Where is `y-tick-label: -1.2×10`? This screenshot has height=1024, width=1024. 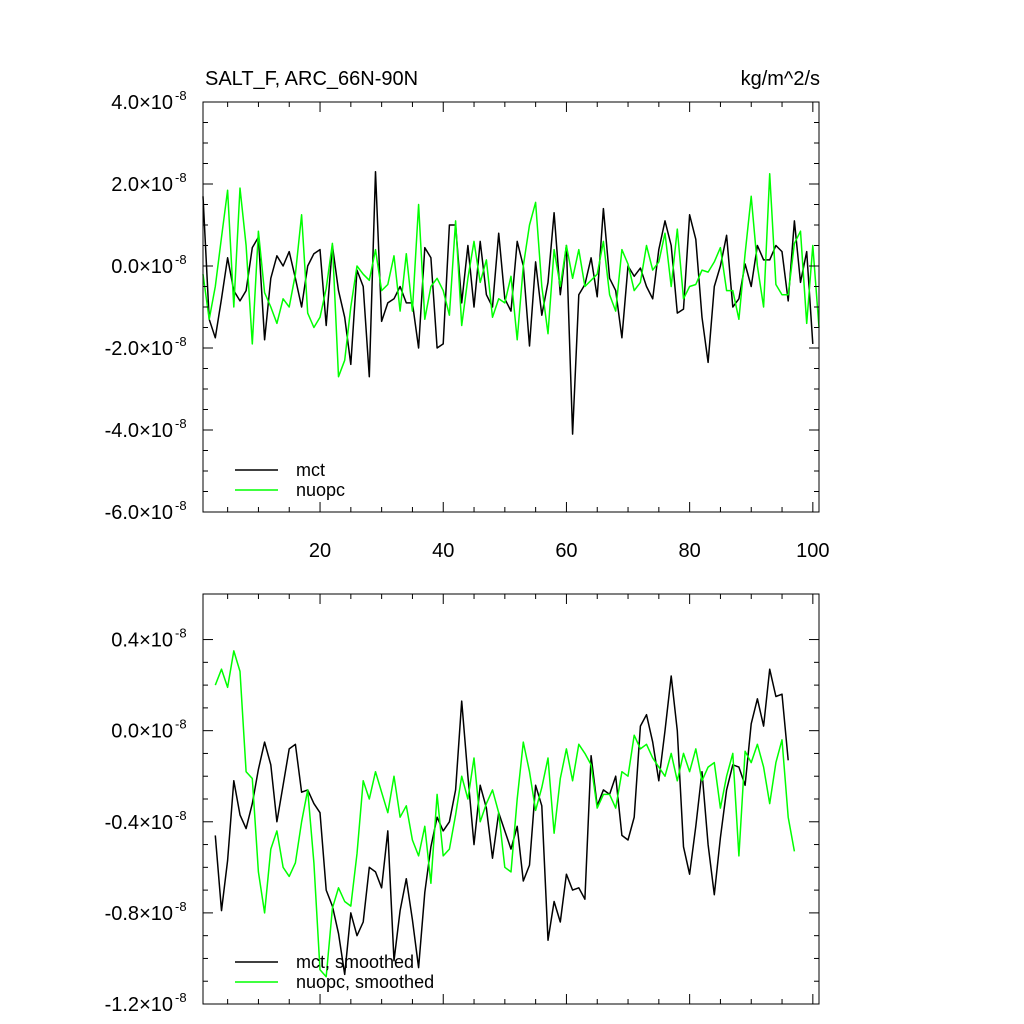
y-tick-label: -1.2×10 is located at coordinates (139, 1005).